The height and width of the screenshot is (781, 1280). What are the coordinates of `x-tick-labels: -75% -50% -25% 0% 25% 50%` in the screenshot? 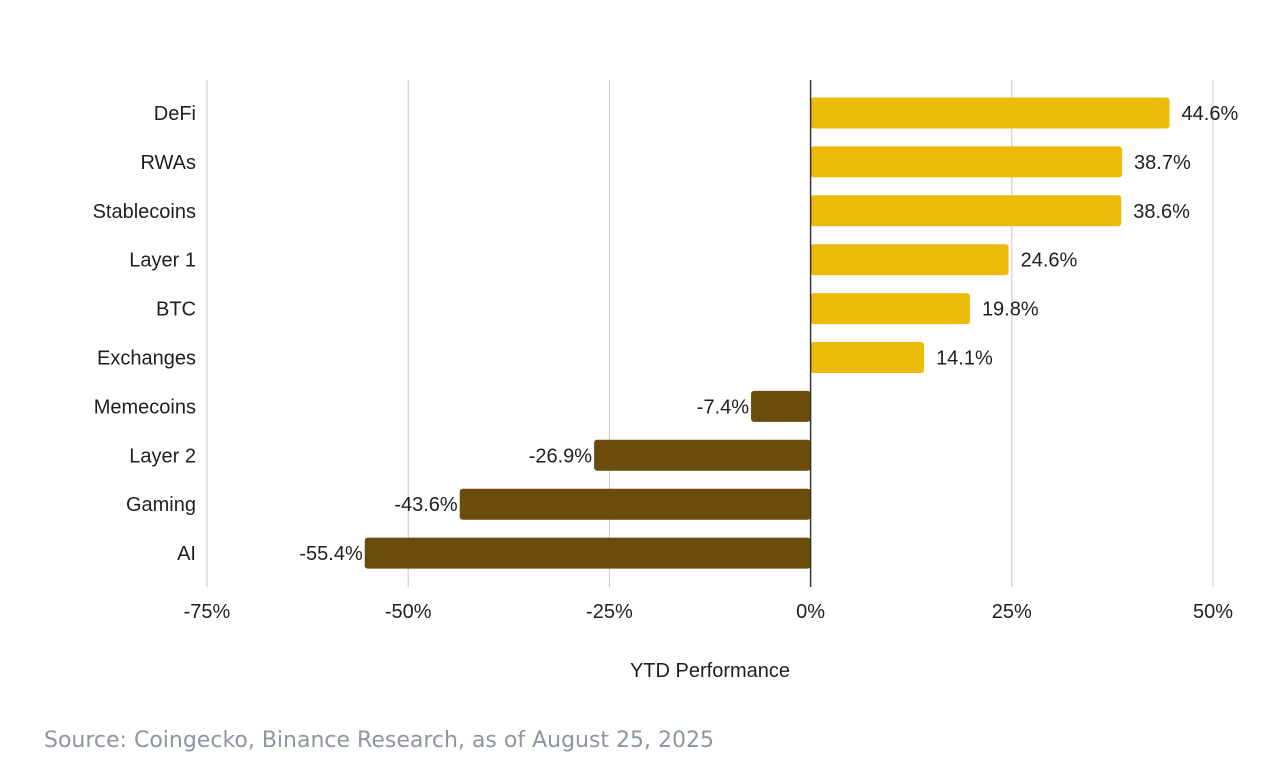 It's located at (709, 612).